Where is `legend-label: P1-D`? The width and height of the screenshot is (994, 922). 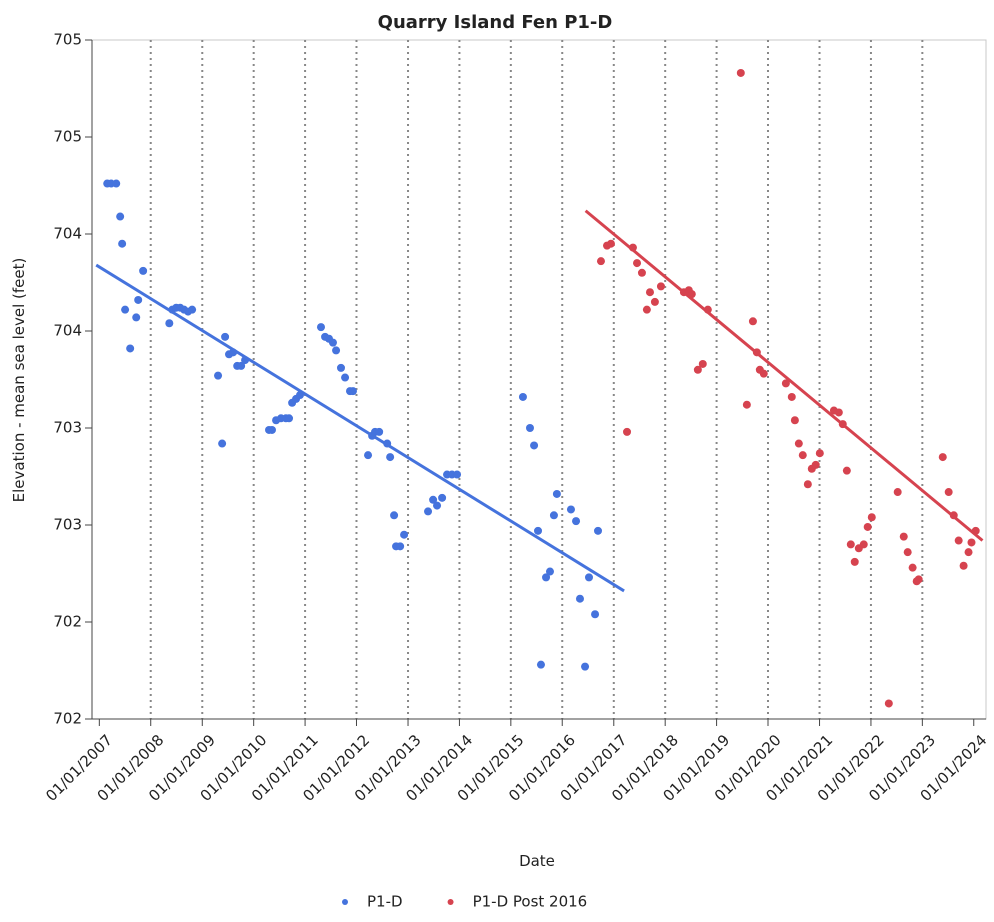
legend-label: P1-D is located at coordinates (385, 902).